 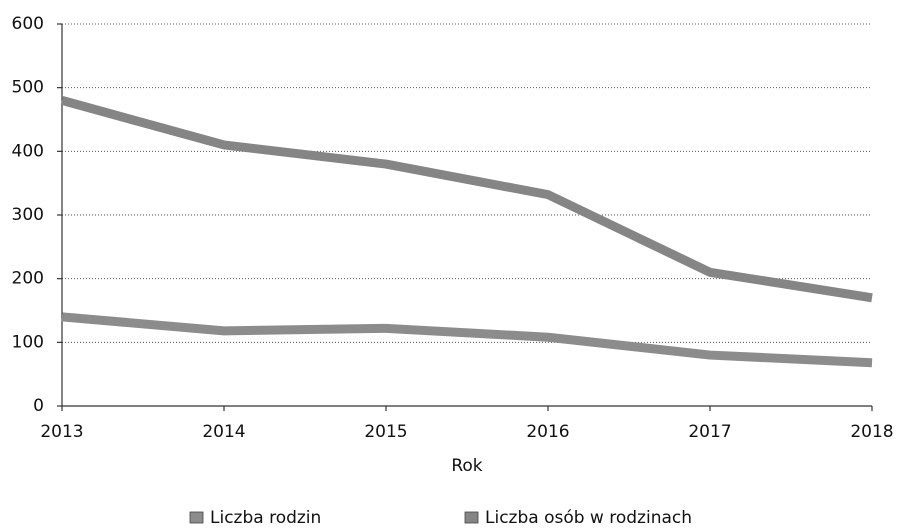 What do you see at coordinates (28, 88) in the screenshot?
I see `y-tick-label: 500` at bounding box center [28, 88].